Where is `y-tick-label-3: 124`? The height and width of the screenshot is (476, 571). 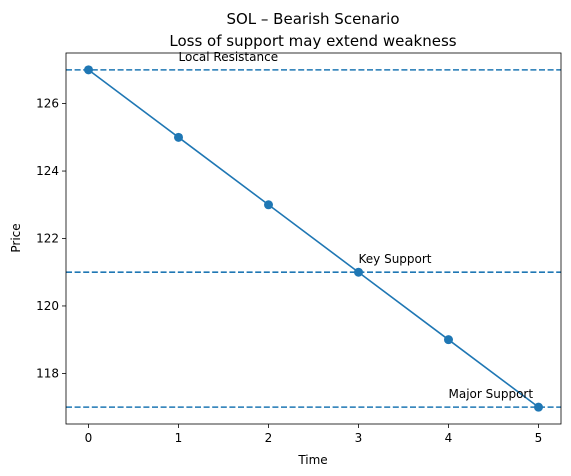 y-tick-label-3: 124 is located at coordinates (47, 171).